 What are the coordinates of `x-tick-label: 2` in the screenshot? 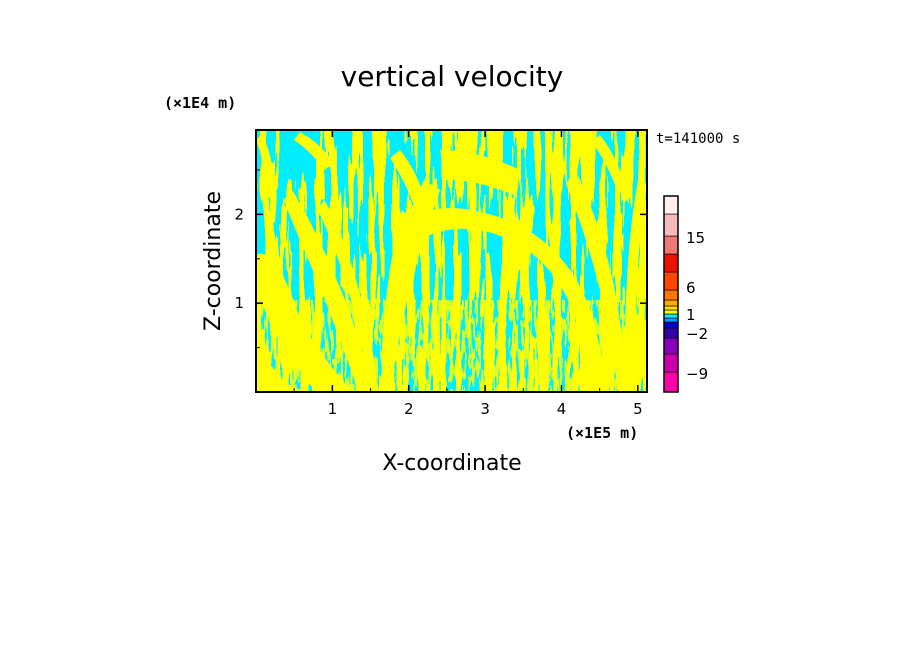 It's located at (409, 409).